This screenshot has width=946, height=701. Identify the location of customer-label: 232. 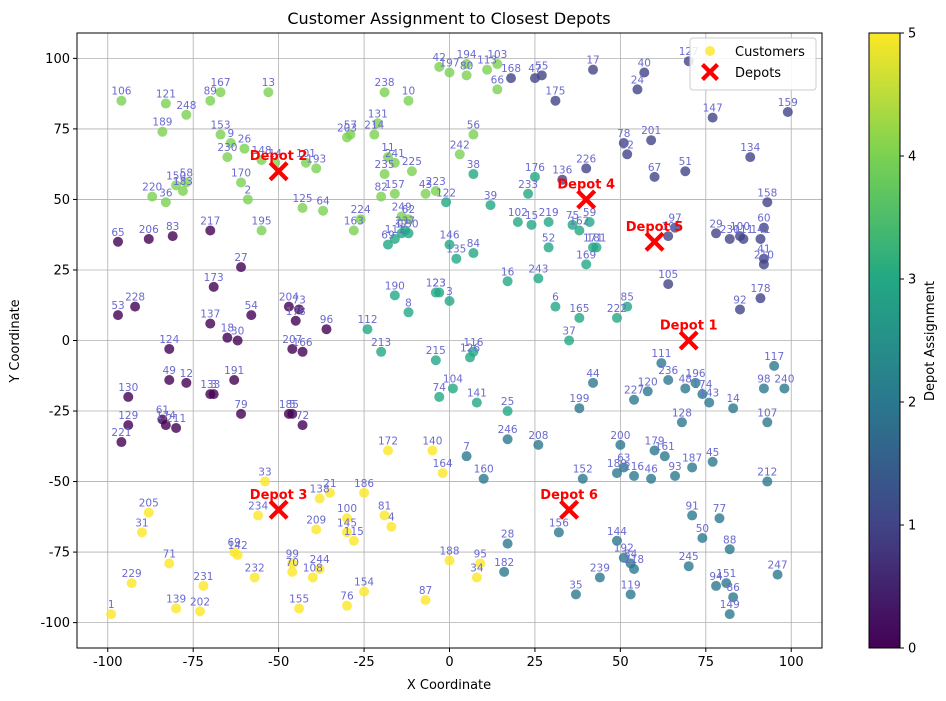
(255, 568).